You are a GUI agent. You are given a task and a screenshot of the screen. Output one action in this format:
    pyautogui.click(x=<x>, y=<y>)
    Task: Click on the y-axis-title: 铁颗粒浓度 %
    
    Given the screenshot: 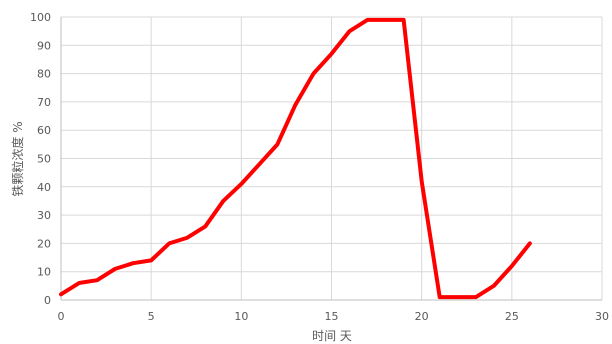 What is the action you would take?
    pyautogui.click(x=17, y=158)
    